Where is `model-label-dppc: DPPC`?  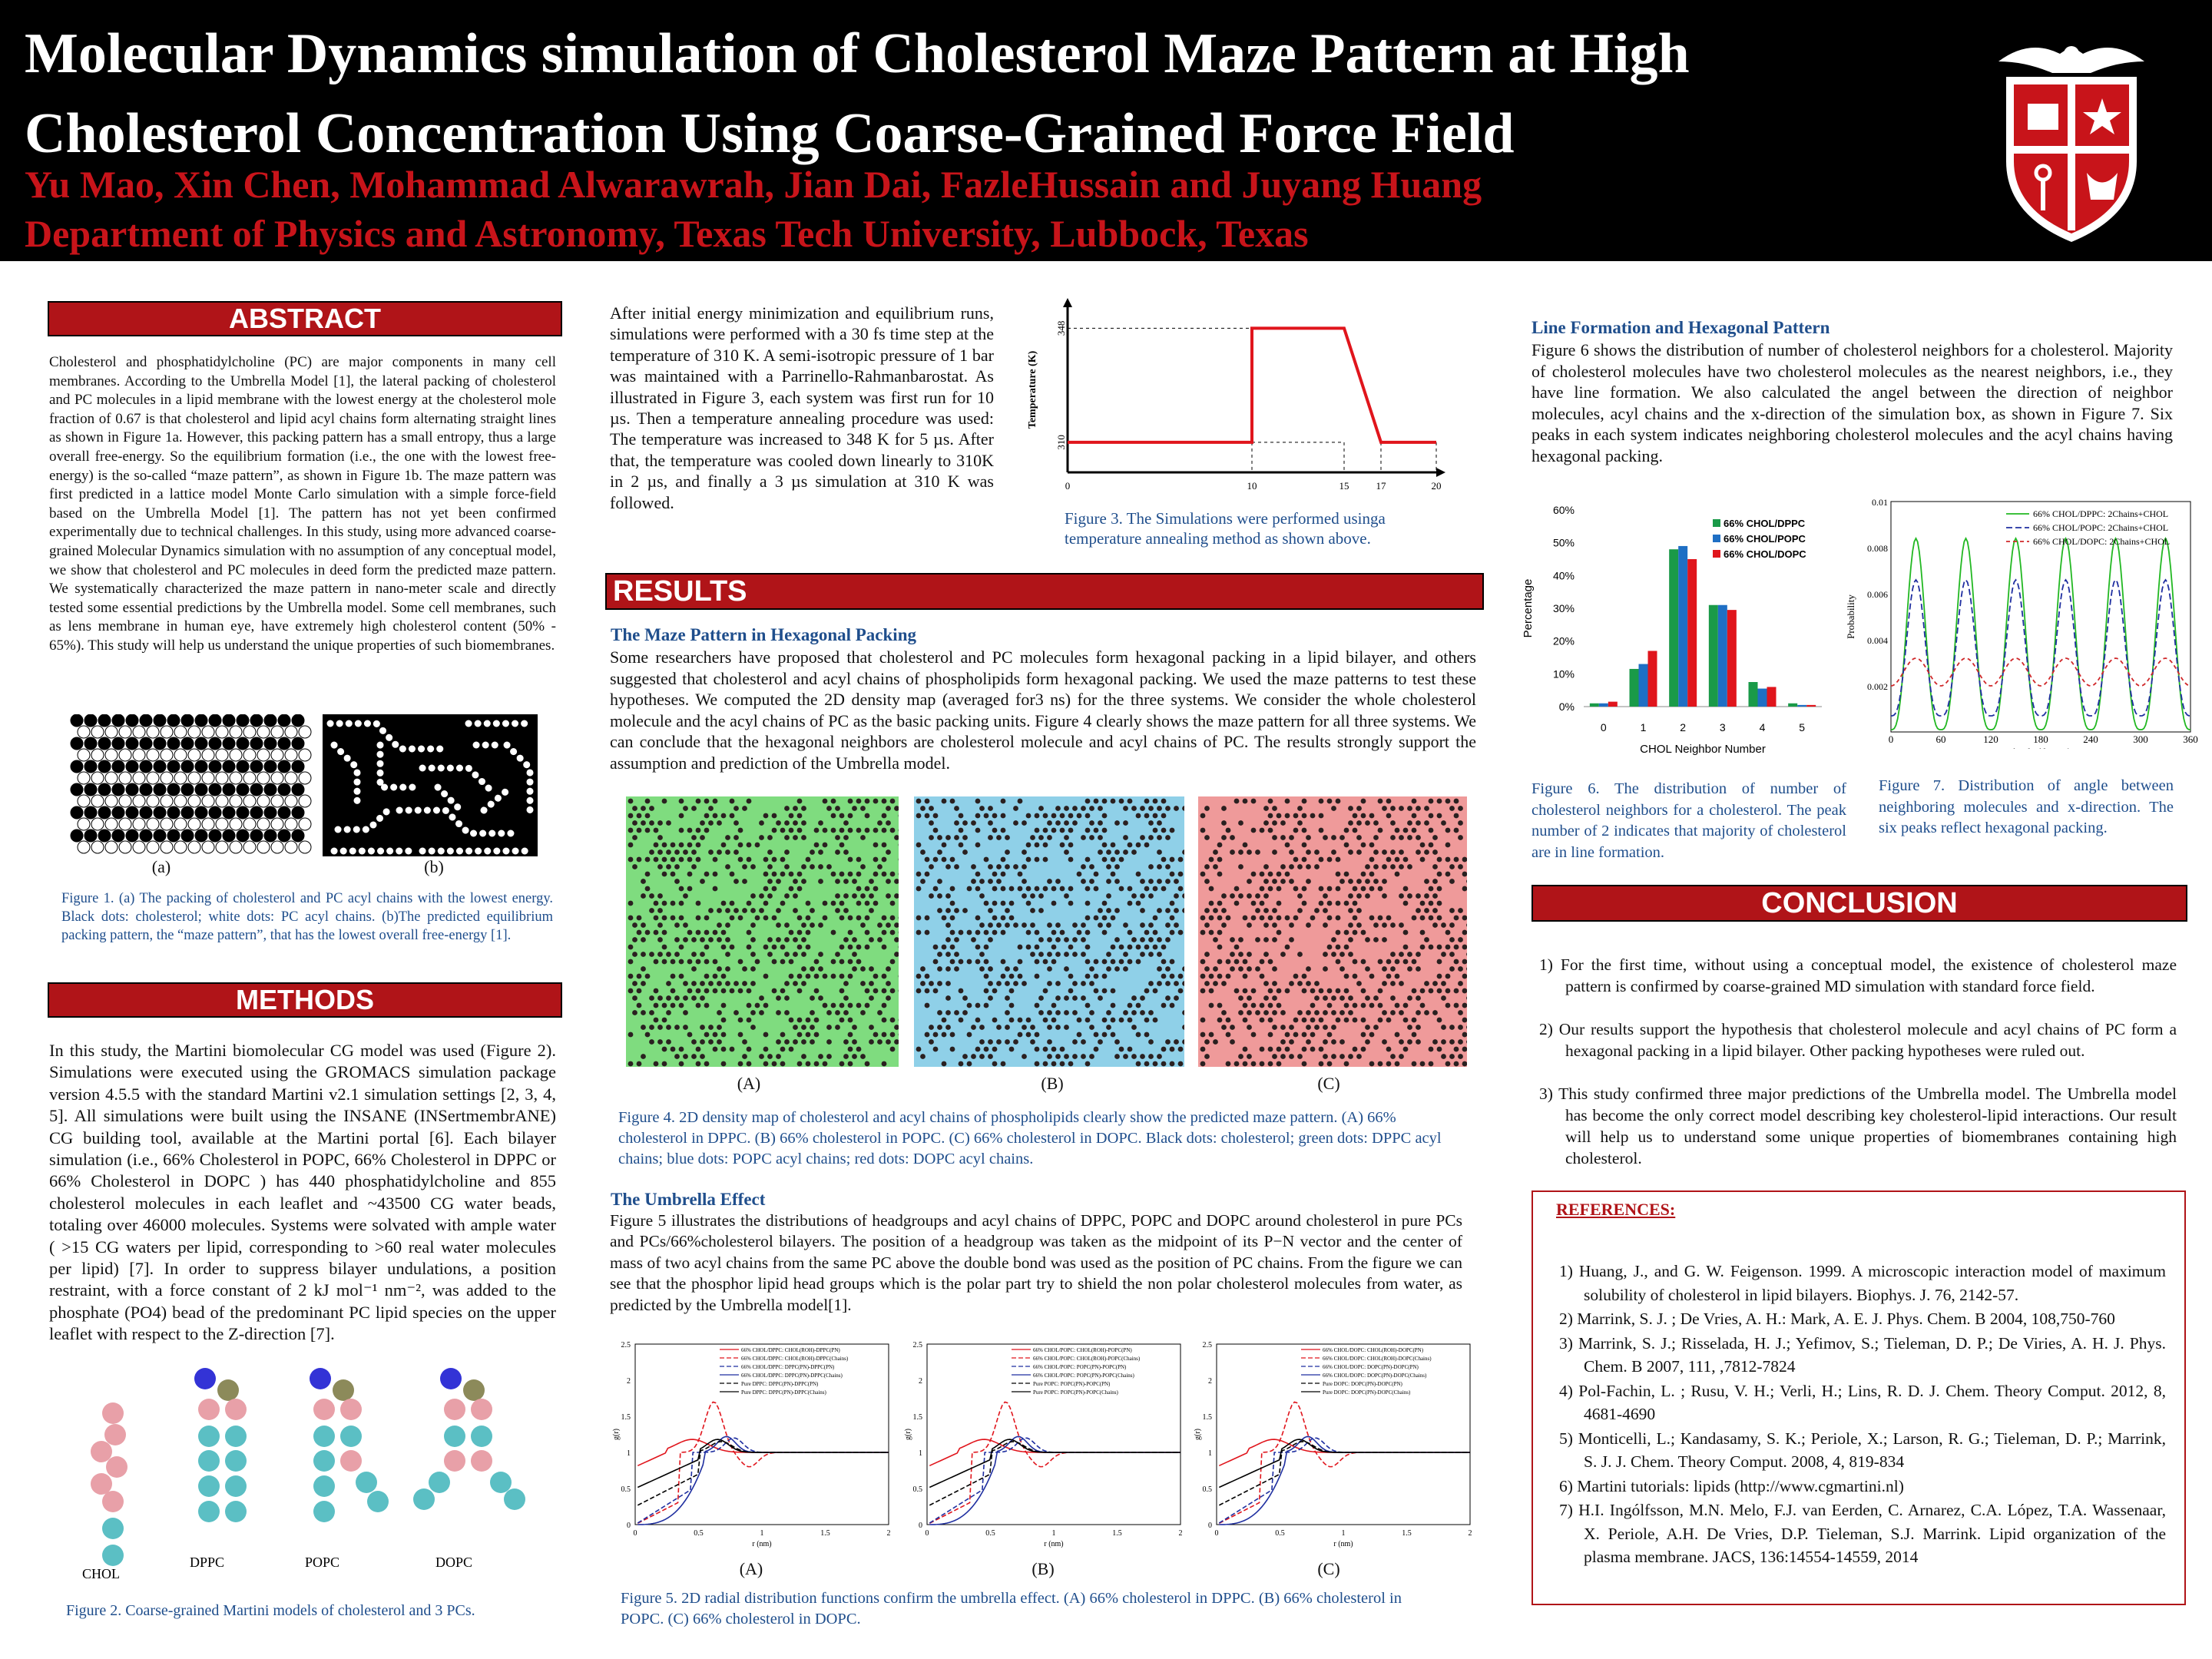 model-label-dppc: DPPC is located at coordinates (207, 1563).